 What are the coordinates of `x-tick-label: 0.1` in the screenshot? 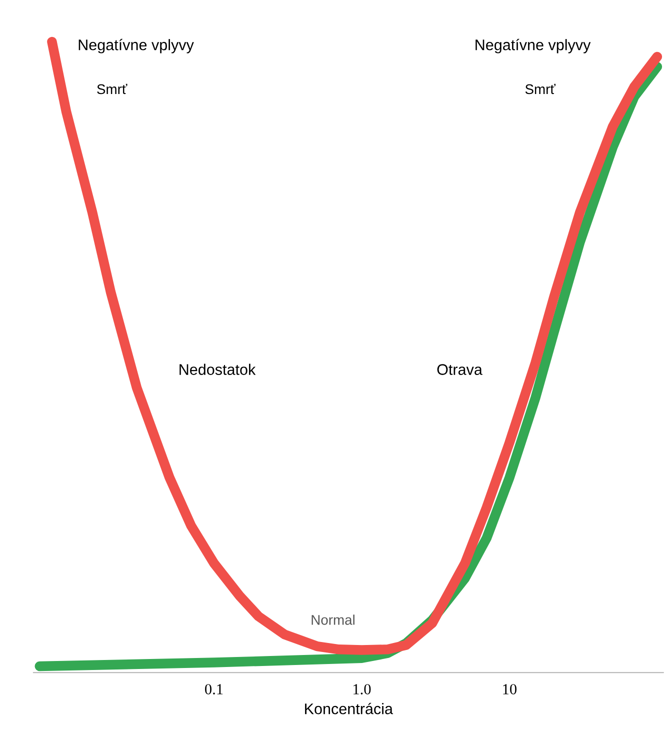 It's located at (214, 689).